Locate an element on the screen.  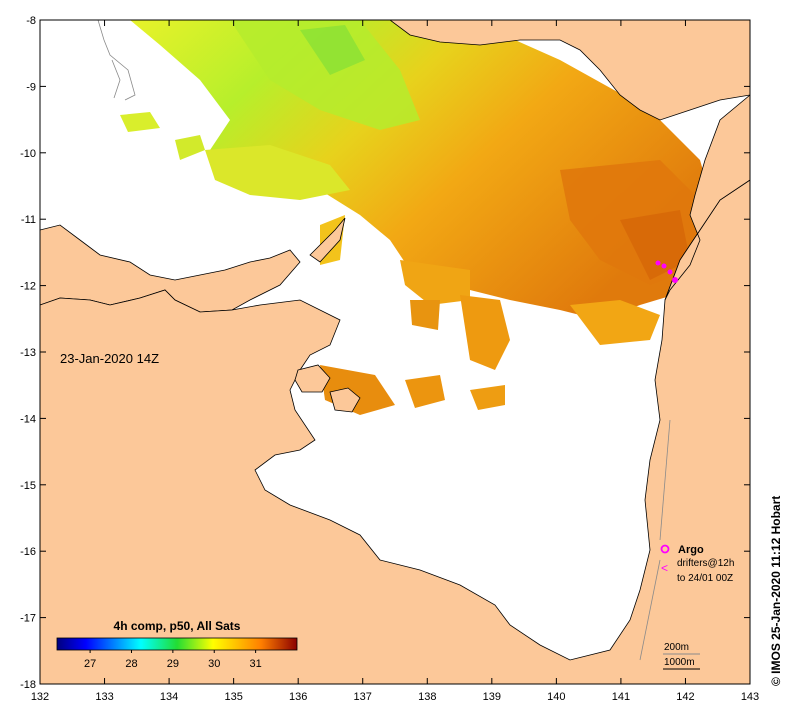
lon-tick-label: 136 is located at coordinates (298, 697).